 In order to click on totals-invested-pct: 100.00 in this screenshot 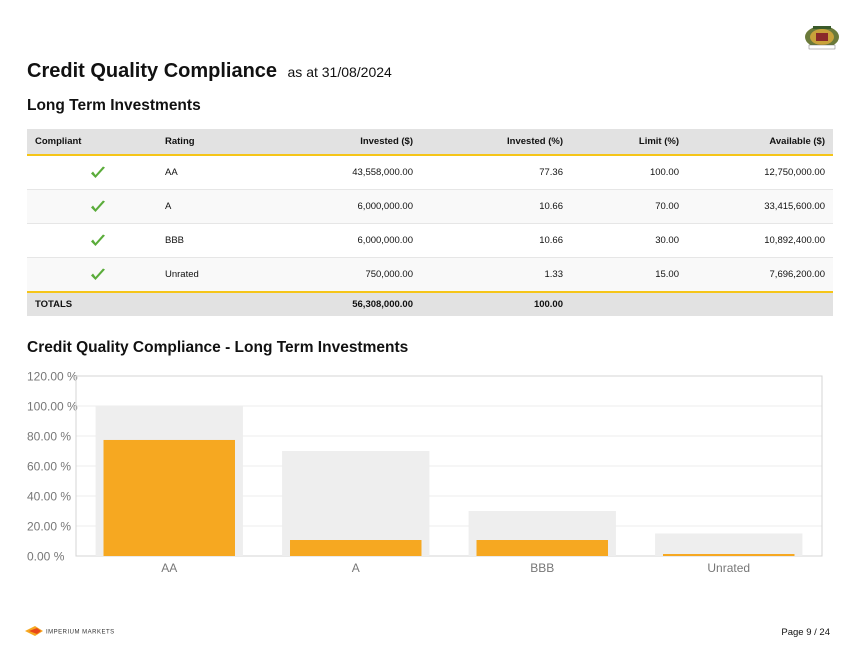, I will do `click(488, 303)`.